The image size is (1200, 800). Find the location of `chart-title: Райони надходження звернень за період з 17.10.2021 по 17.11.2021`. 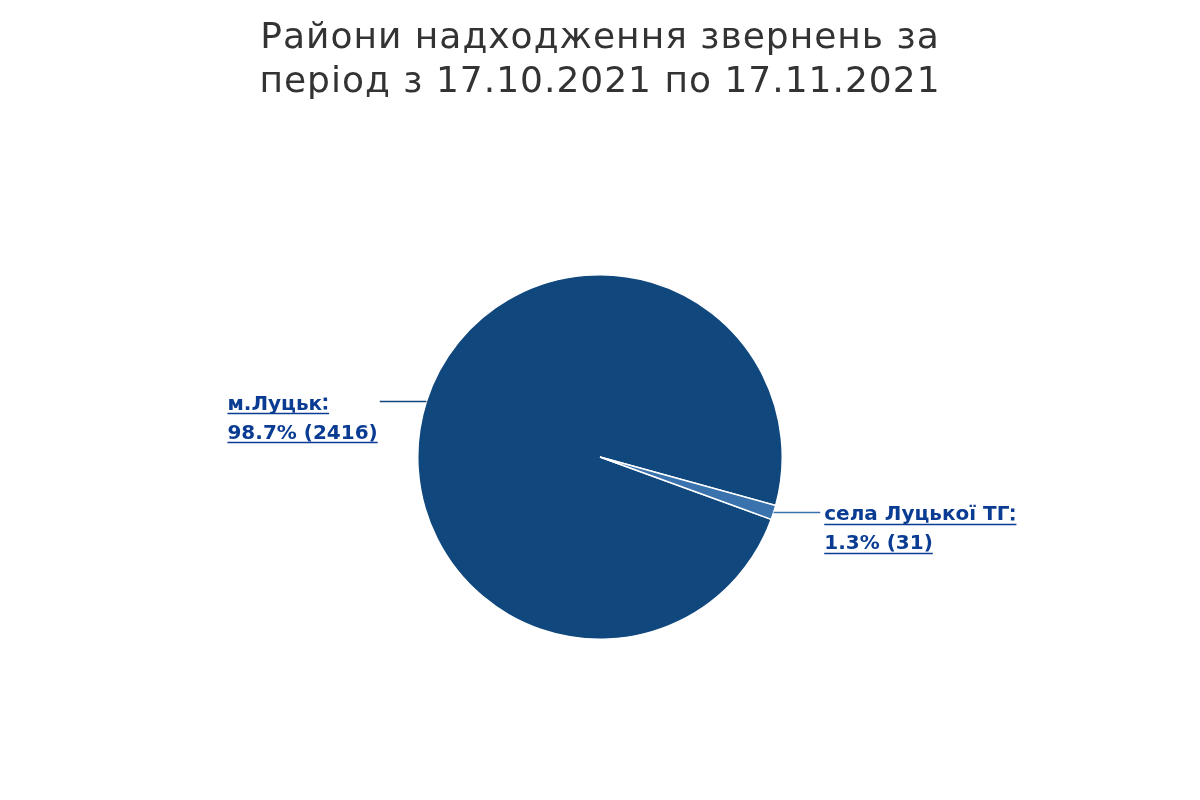

chart-title: Райони надходження звернень за період з 17.10.2021 по 17.11.2021 is located at coordinates (600, 58).